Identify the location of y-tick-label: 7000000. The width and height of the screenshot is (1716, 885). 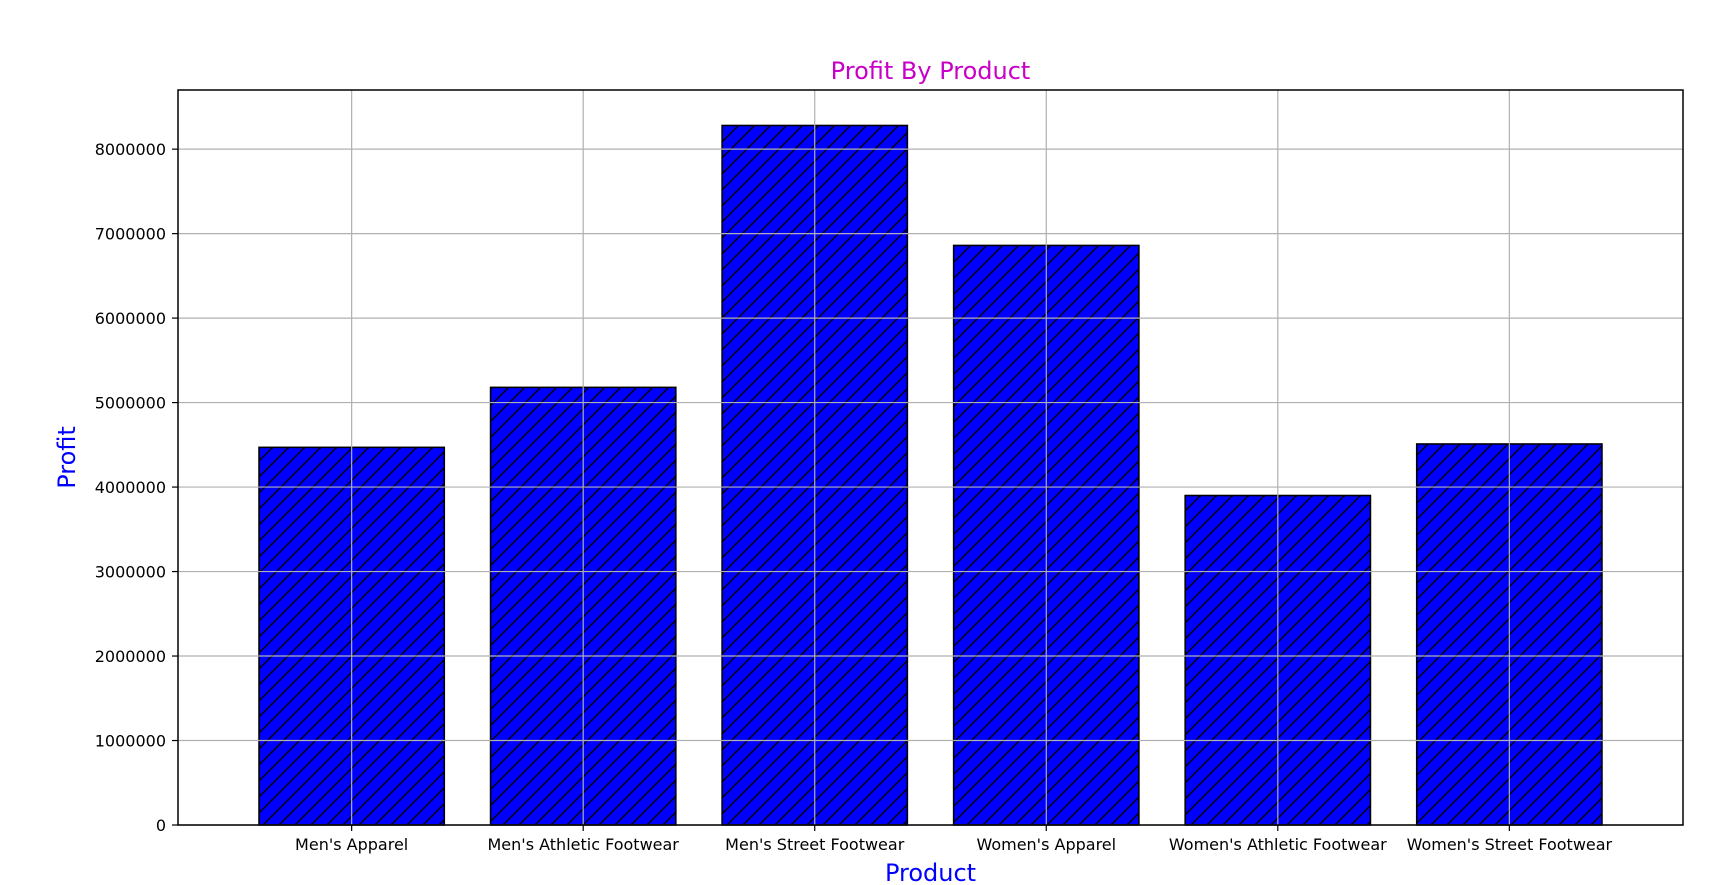
(130, 234).